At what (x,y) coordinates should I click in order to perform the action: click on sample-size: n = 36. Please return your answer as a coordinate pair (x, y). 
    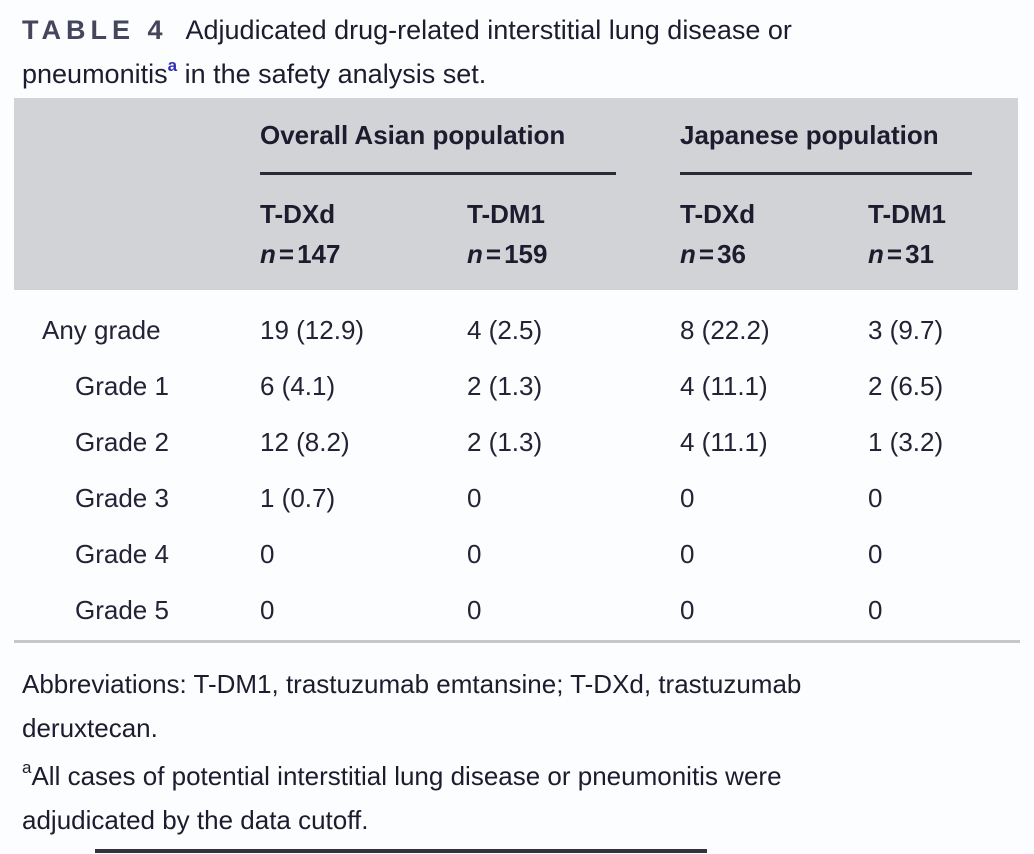
    Looking at the image, I should click on (717, 254).